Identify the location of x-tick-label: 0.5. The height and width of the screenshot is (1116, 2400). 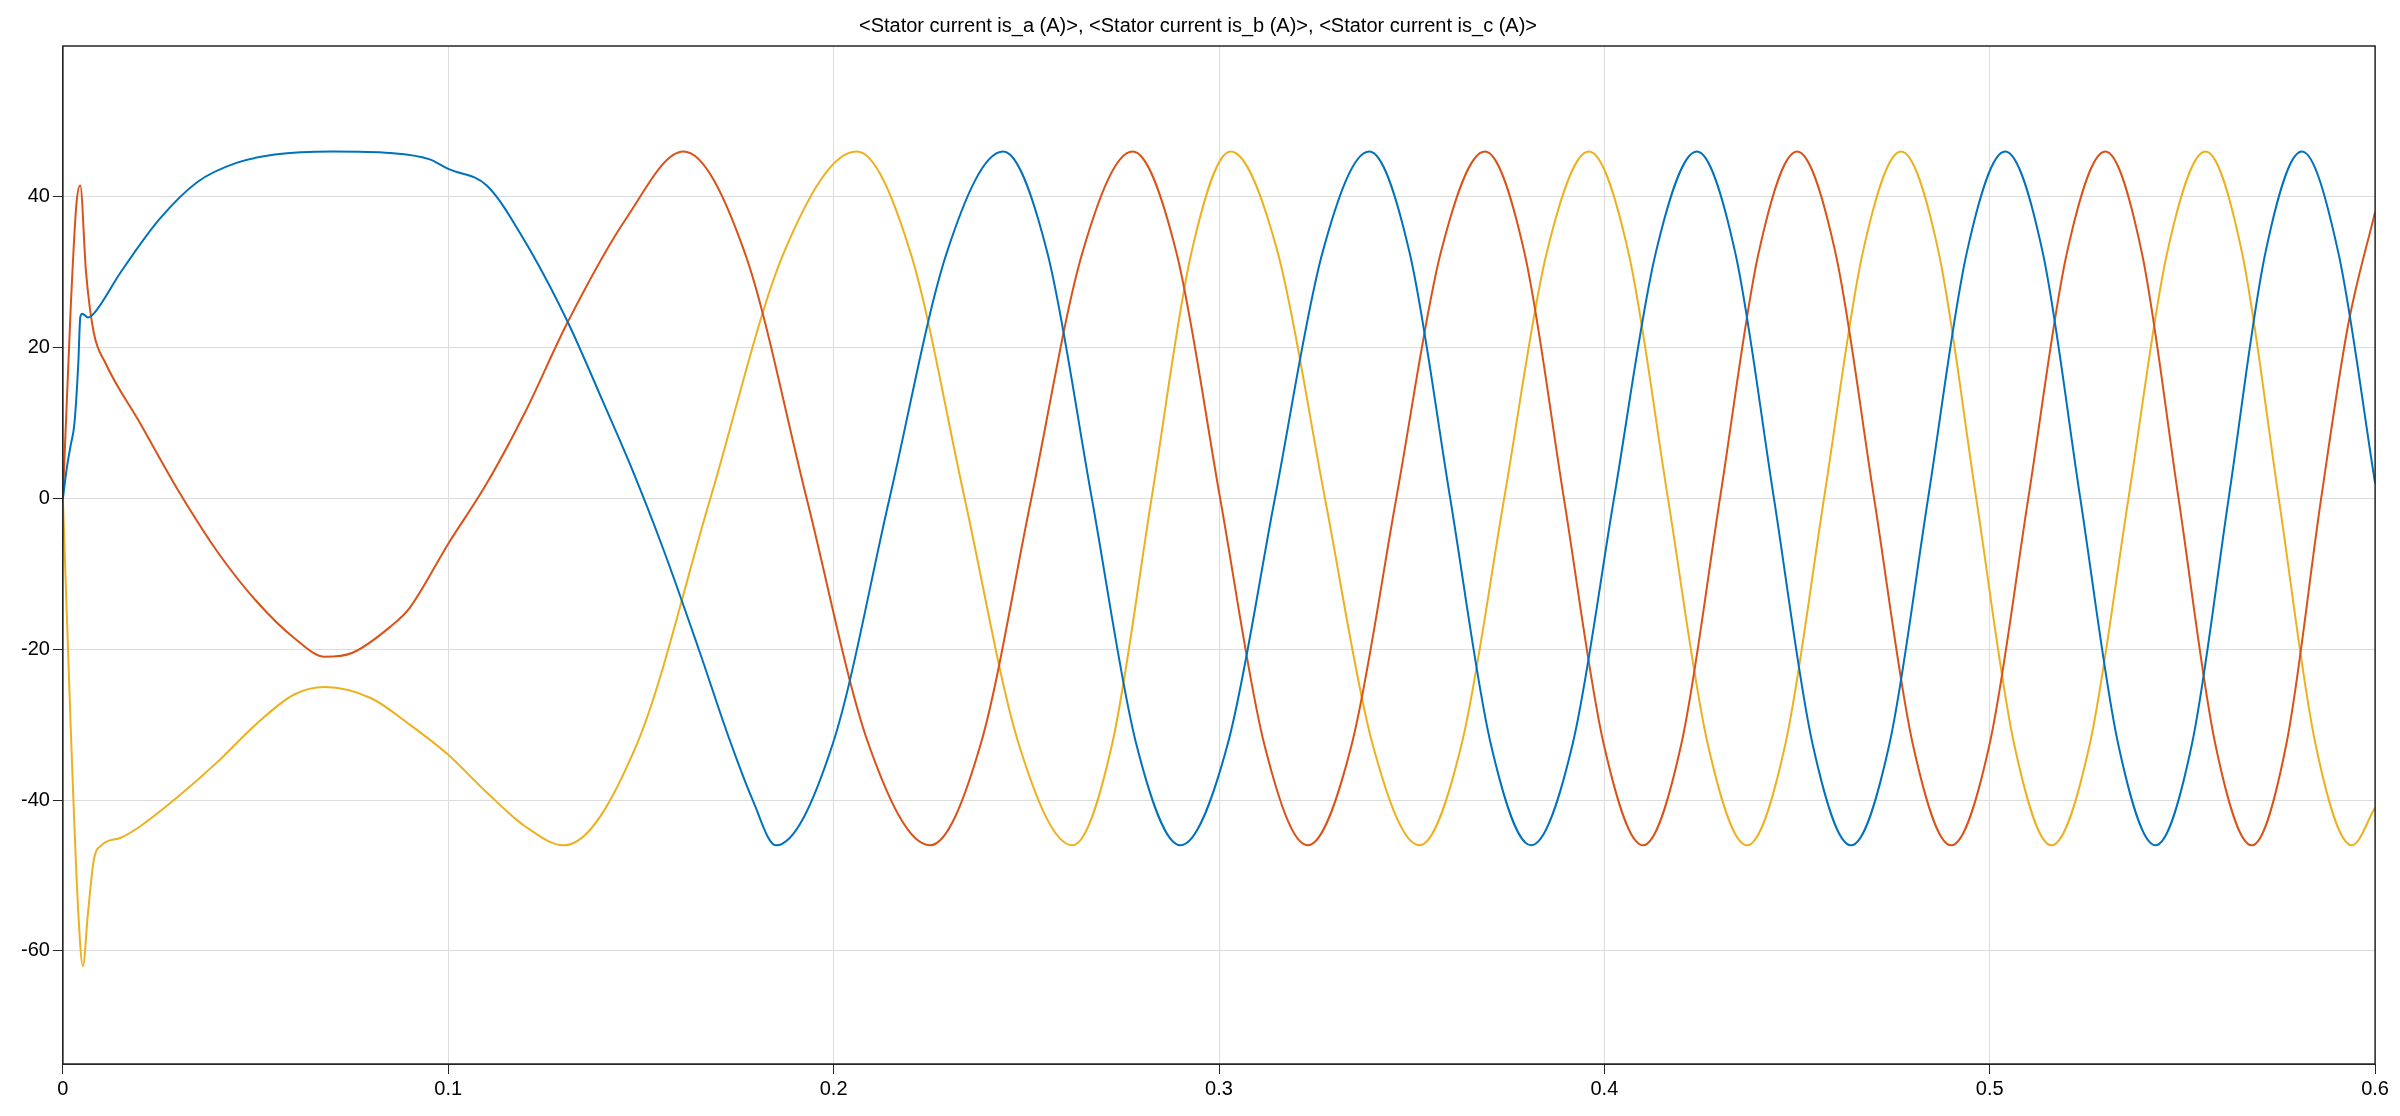
(1989, 1087).